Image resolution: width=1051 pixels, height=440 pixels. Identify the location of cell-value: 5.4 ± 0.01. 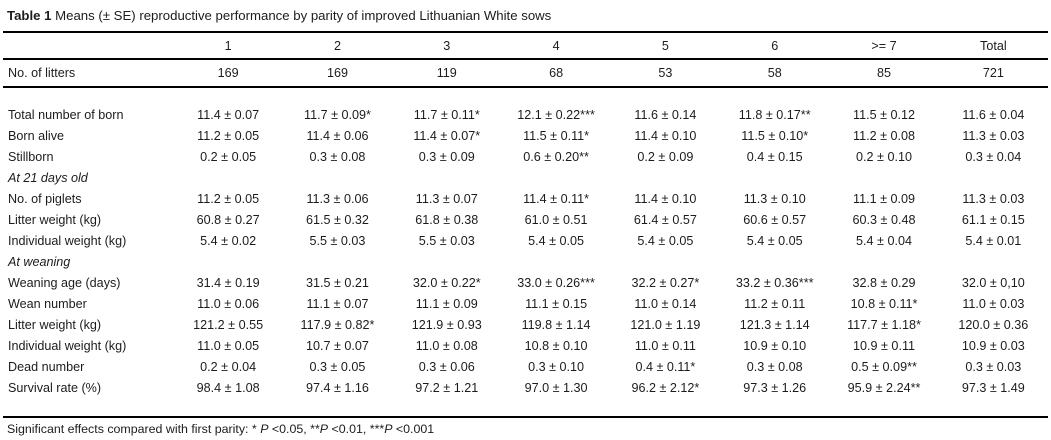
(993, 240).